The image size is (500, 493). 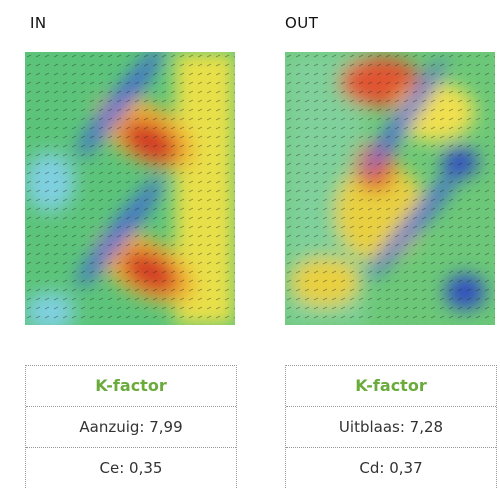 I want to click on table-row: Aanzuig: 7,99, so click(x=131, y=427).